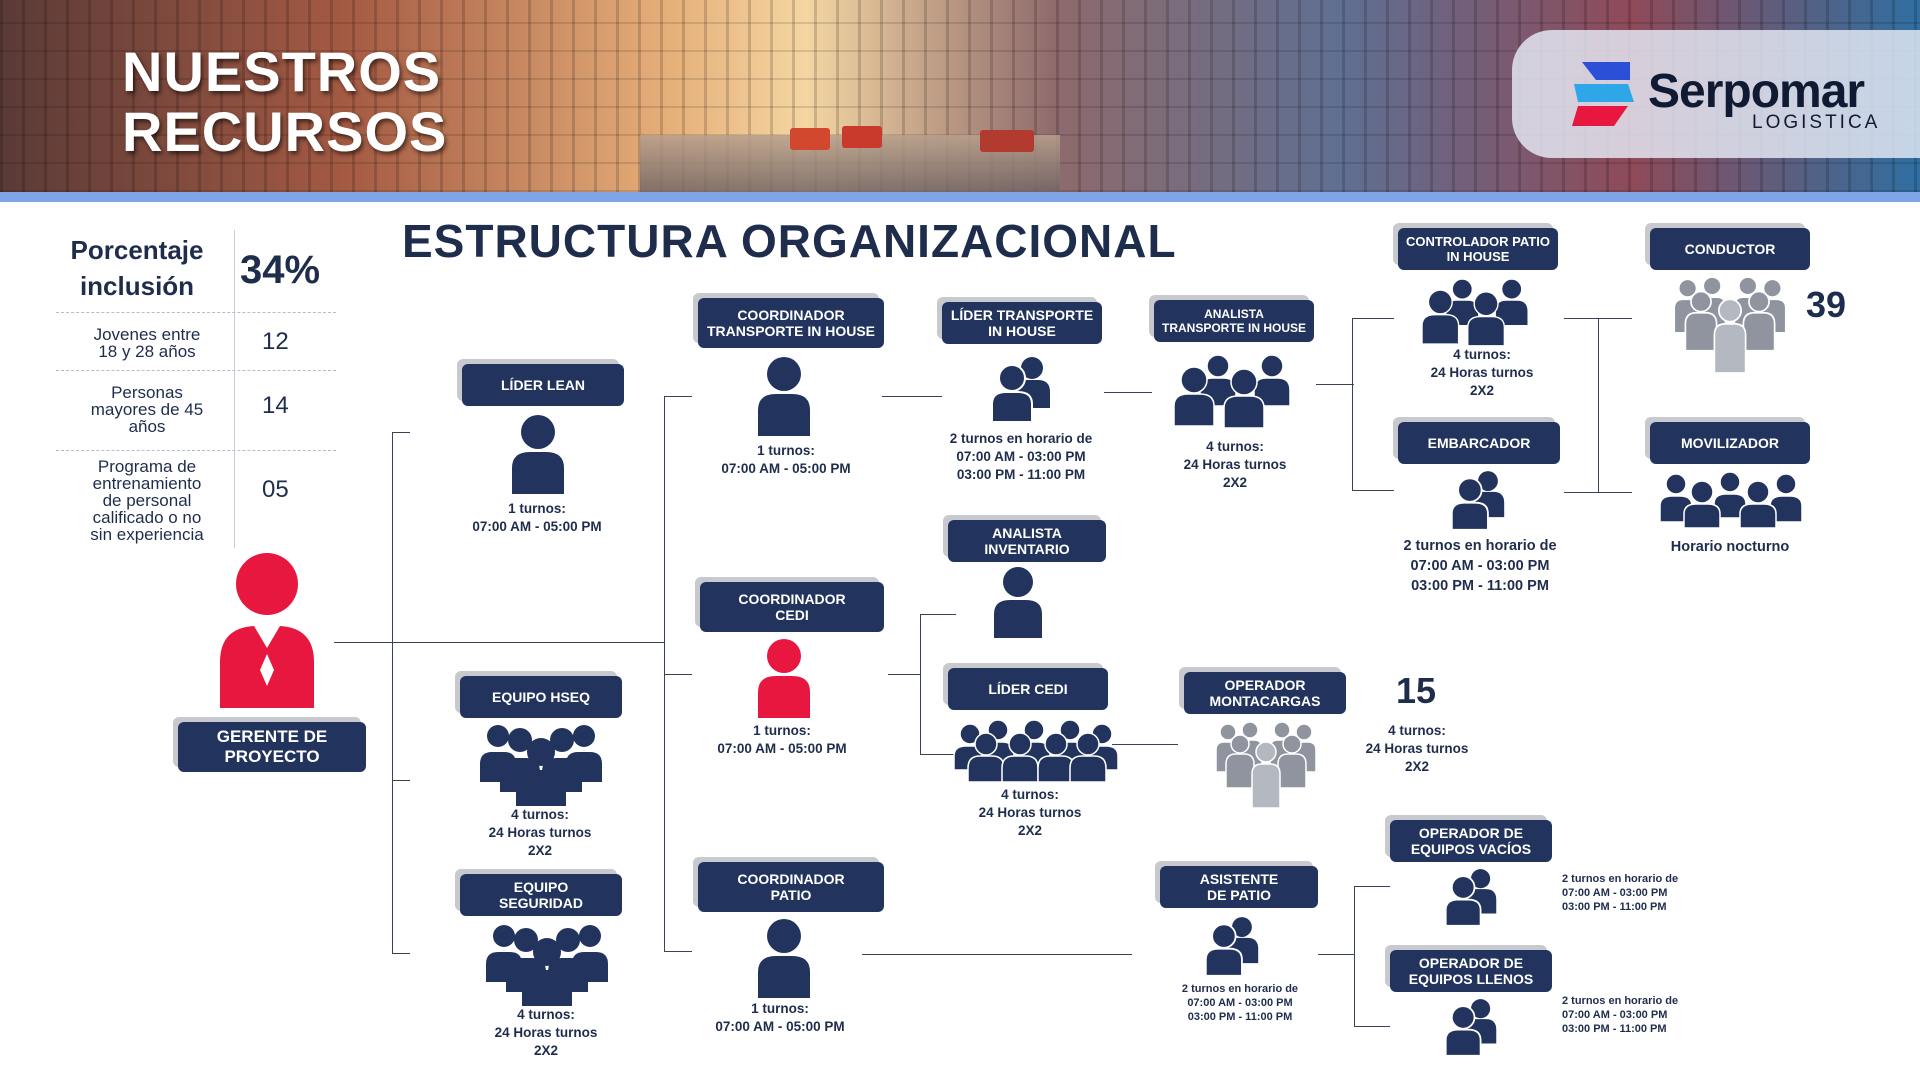 This screenshot has height=1080, width=1920. Describe the element at coordinates (1417, 748) in the screenshot. I see `operador-montacargas-caption: 4 turnos: 24 Horas turnos 2X2` at that location.